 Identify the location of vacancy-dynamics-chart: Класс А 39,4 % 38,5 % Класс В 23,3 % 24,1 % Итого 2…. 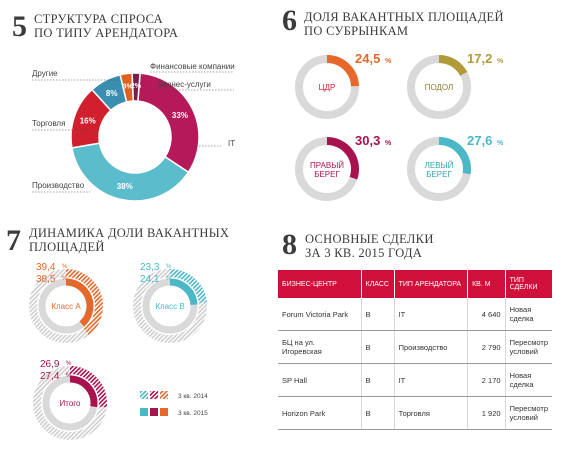
(118, 351).